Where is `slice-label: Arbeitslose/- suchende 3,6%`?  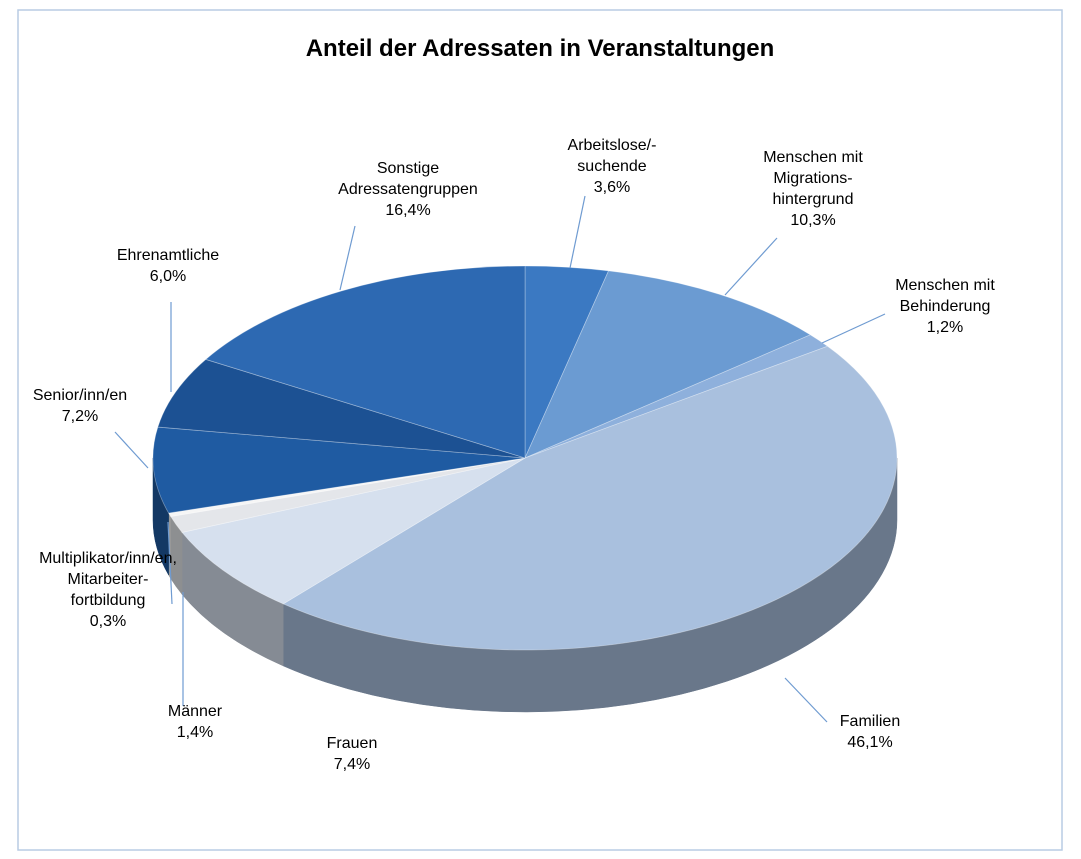 slice-label: Arbeitslose/- suchende 3,6% is located at coordinates (612, 166).